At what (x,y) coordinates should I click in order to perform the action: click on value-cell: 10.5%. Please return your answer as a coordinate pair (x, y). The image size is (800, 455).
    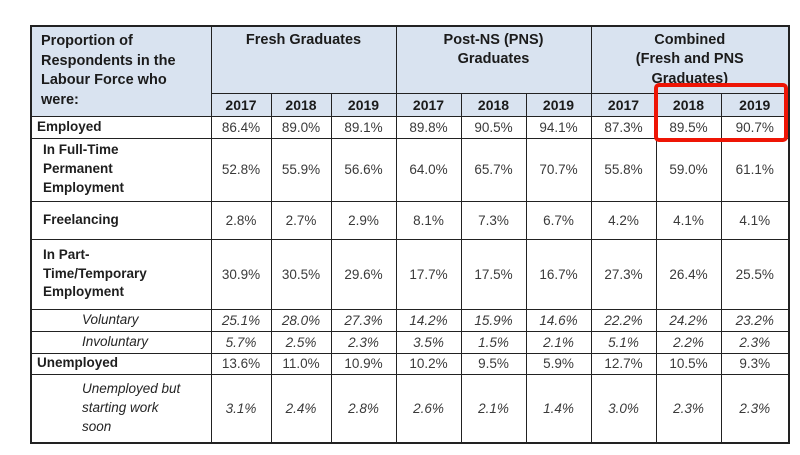
    Looking at the image, I should click on (688, 363).